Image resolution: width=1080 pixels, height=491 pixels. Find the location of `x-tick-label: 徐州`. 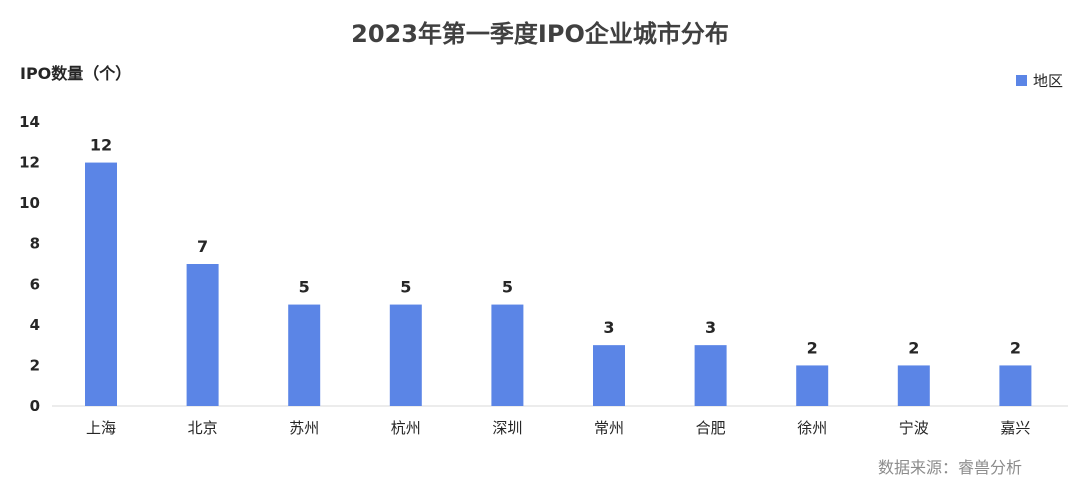

x-tick-label: 徐州 is located at coordinates (812, 428).